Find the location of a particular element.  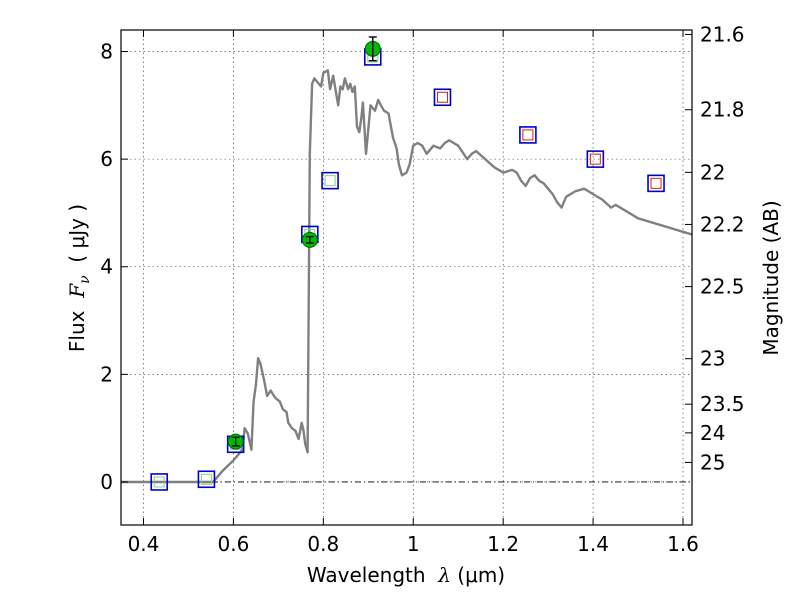

y2-tick-label: 21.6 is located at coordinates (722, 34).